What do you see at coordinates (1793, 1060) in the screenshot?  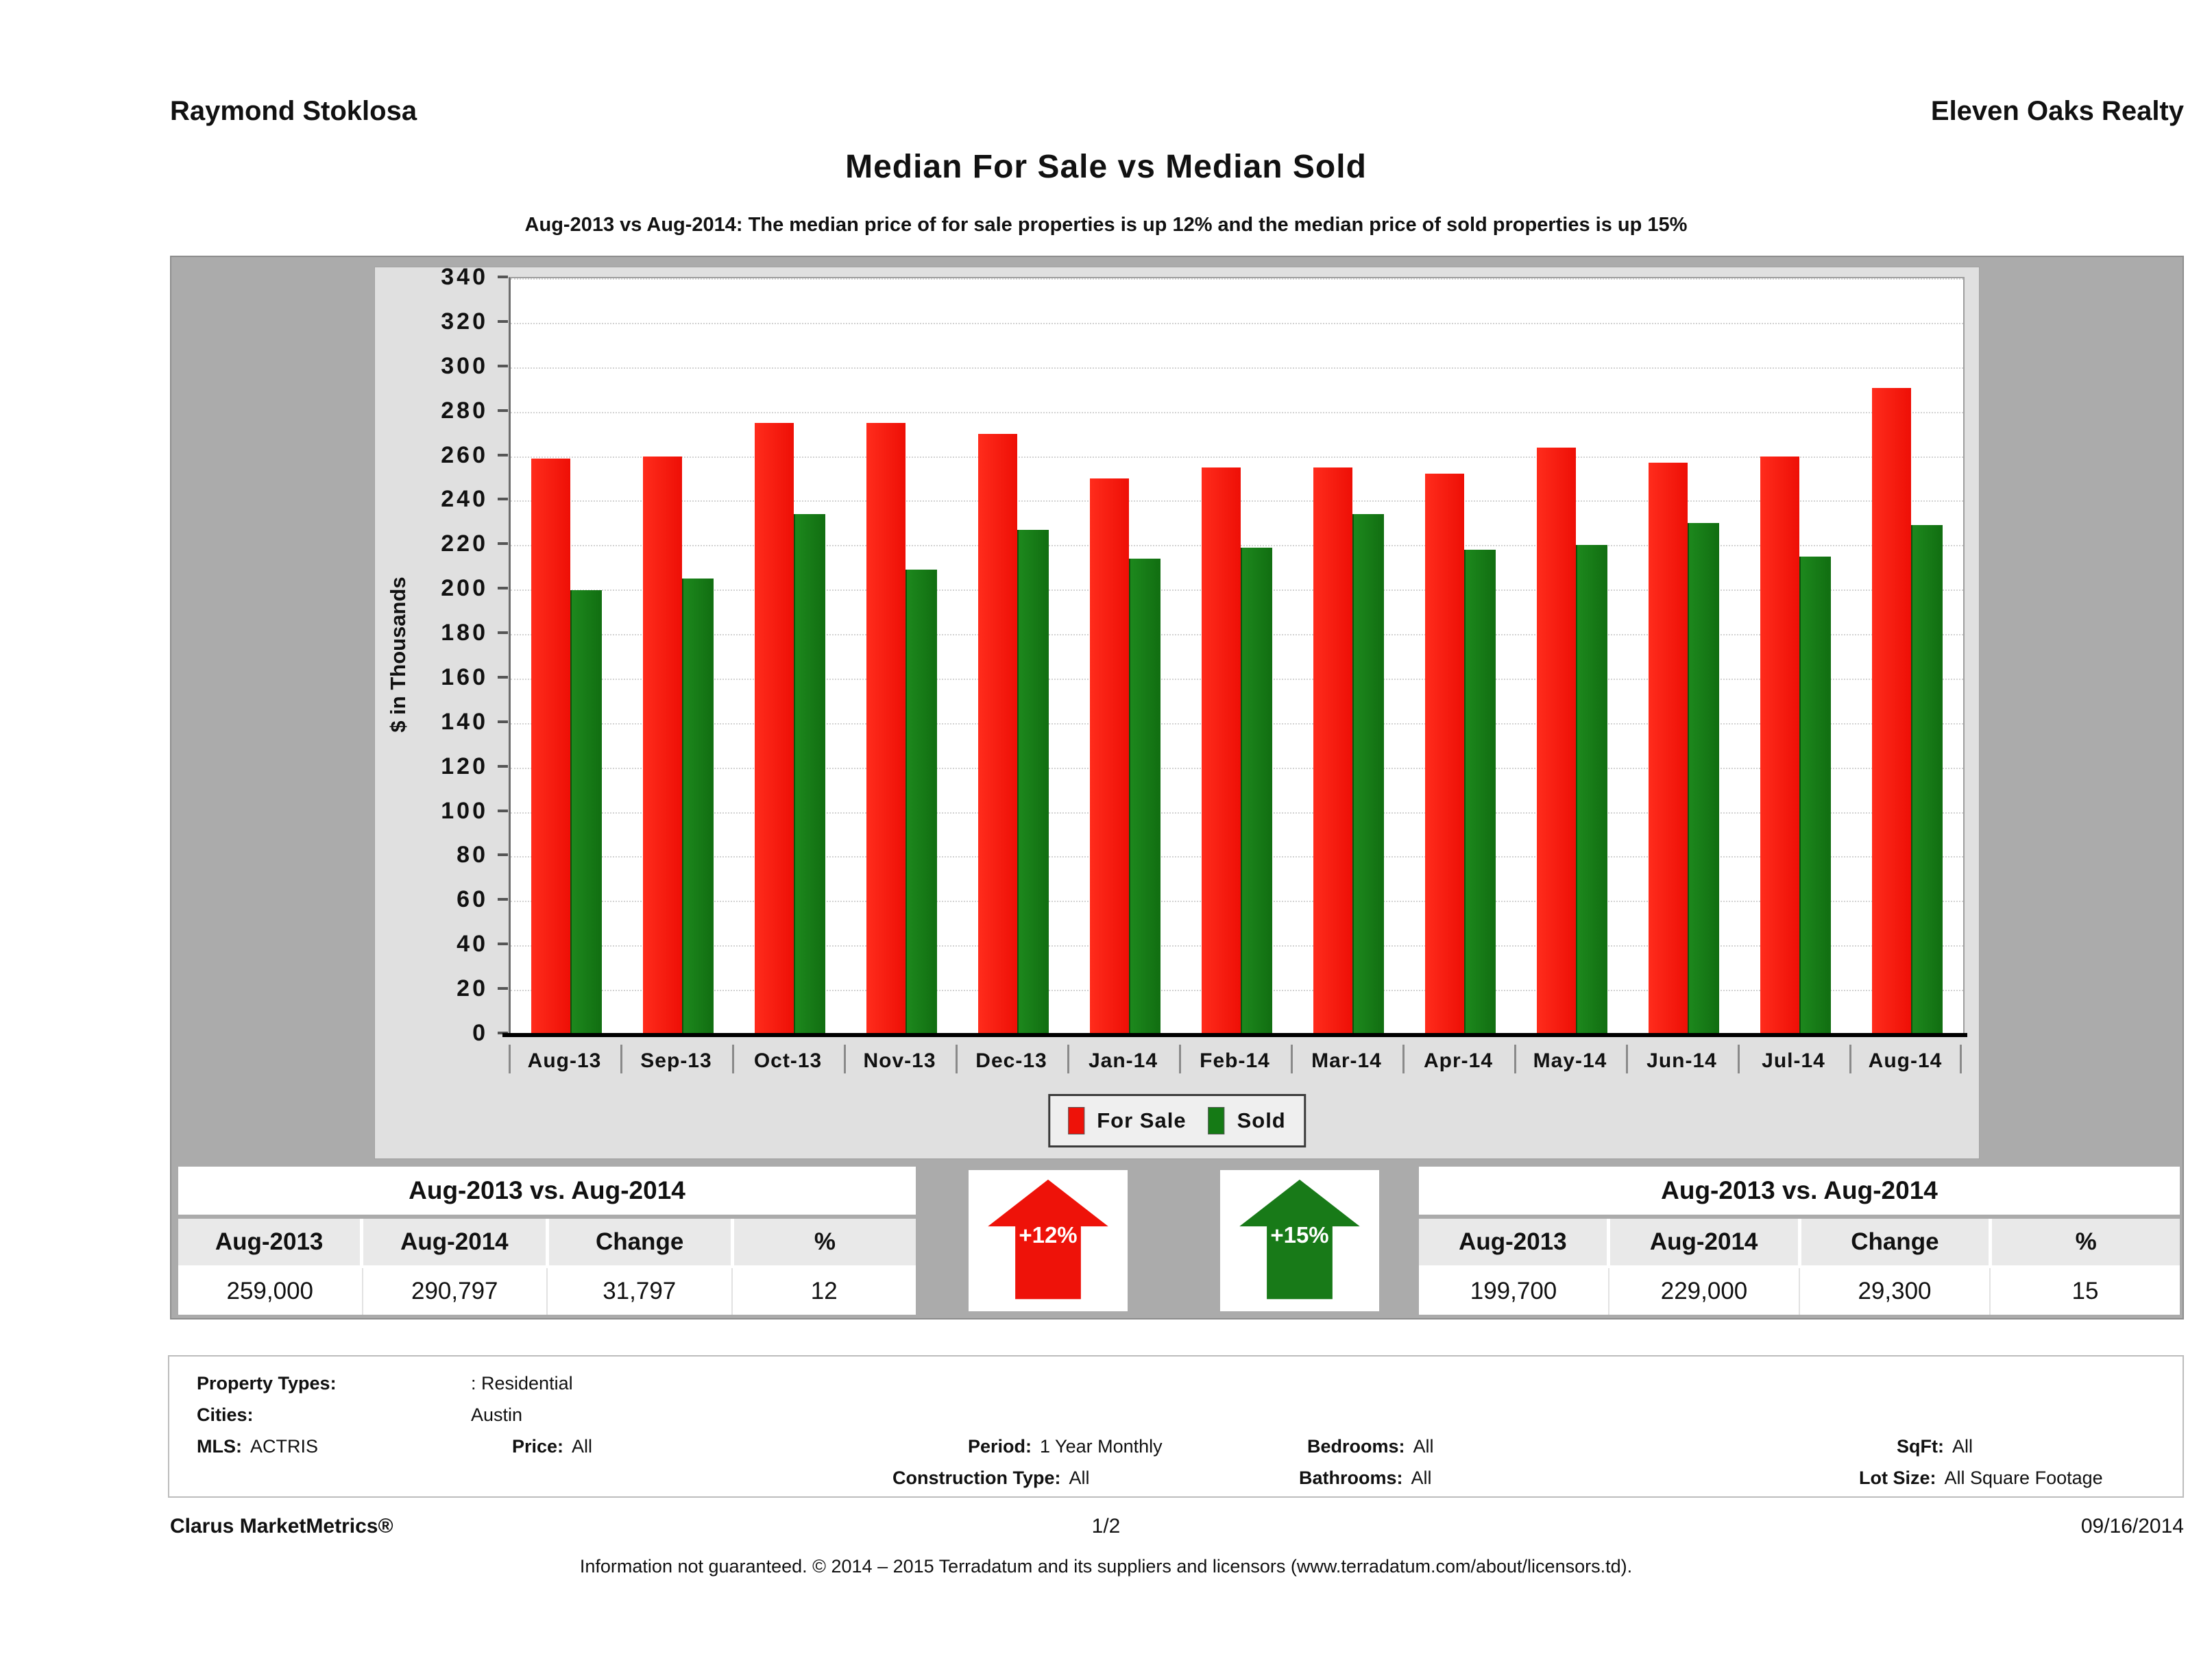 I see `x-tick-label-Jul-14: Jul-14` at bounding box center [1793, 1060].